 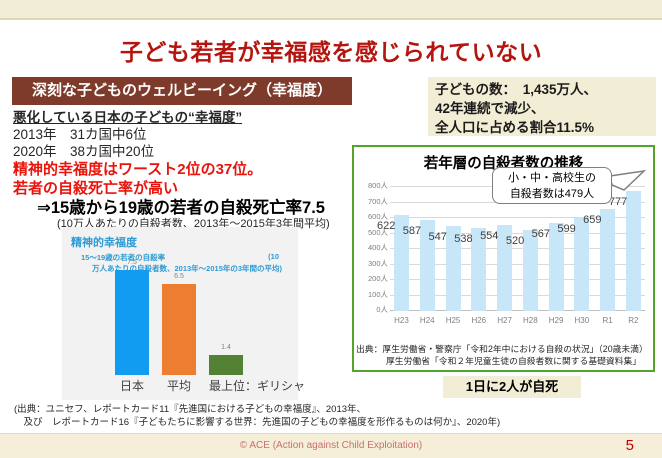 What do you see at coordinates (496, 275) in the screenshot?
I see `bar-column: 554 H27` at bounding box center [496, 275].